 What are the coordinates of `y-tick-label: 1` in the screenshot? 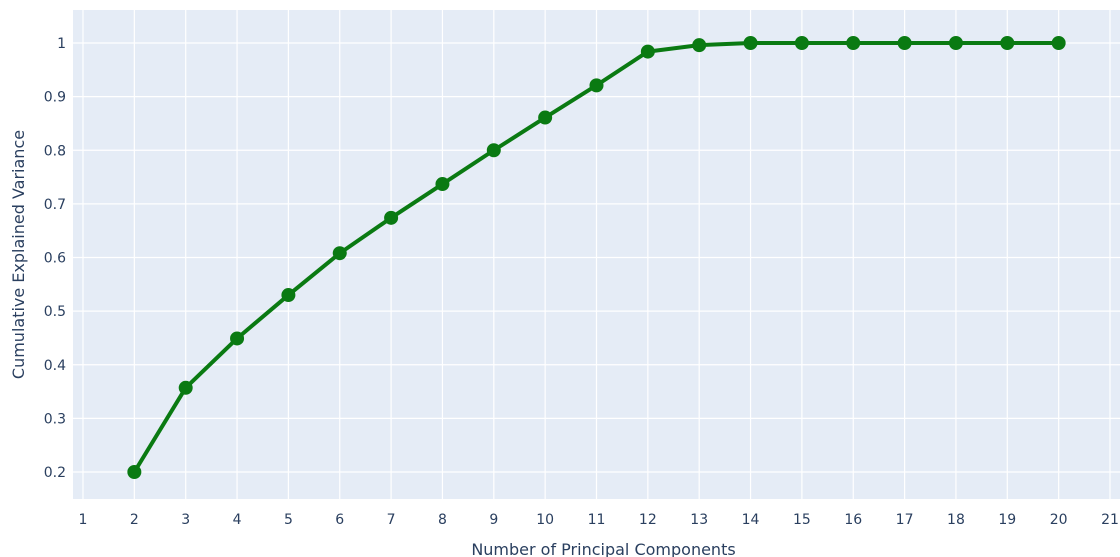 It's located at (61, 44).